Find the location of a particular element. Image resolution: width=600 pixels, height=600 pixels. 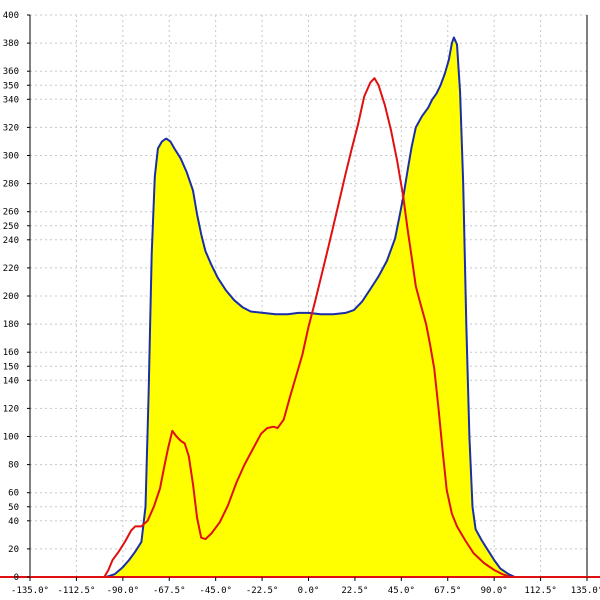

y-tick-label: 240 is located at coordinates (11, 241).